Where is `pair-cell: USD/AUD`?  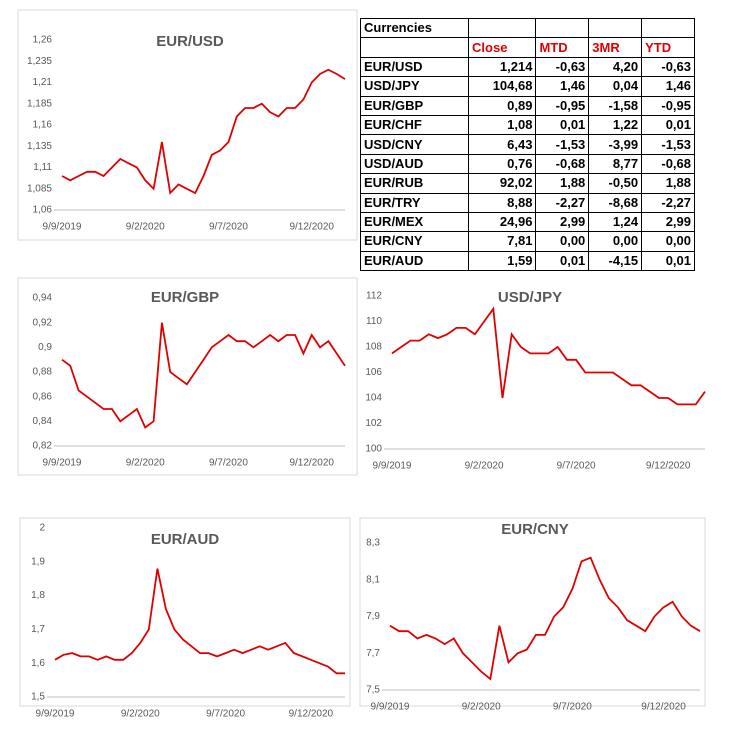 pair-cell: USD/AUD is located at coordinates (414, 164).